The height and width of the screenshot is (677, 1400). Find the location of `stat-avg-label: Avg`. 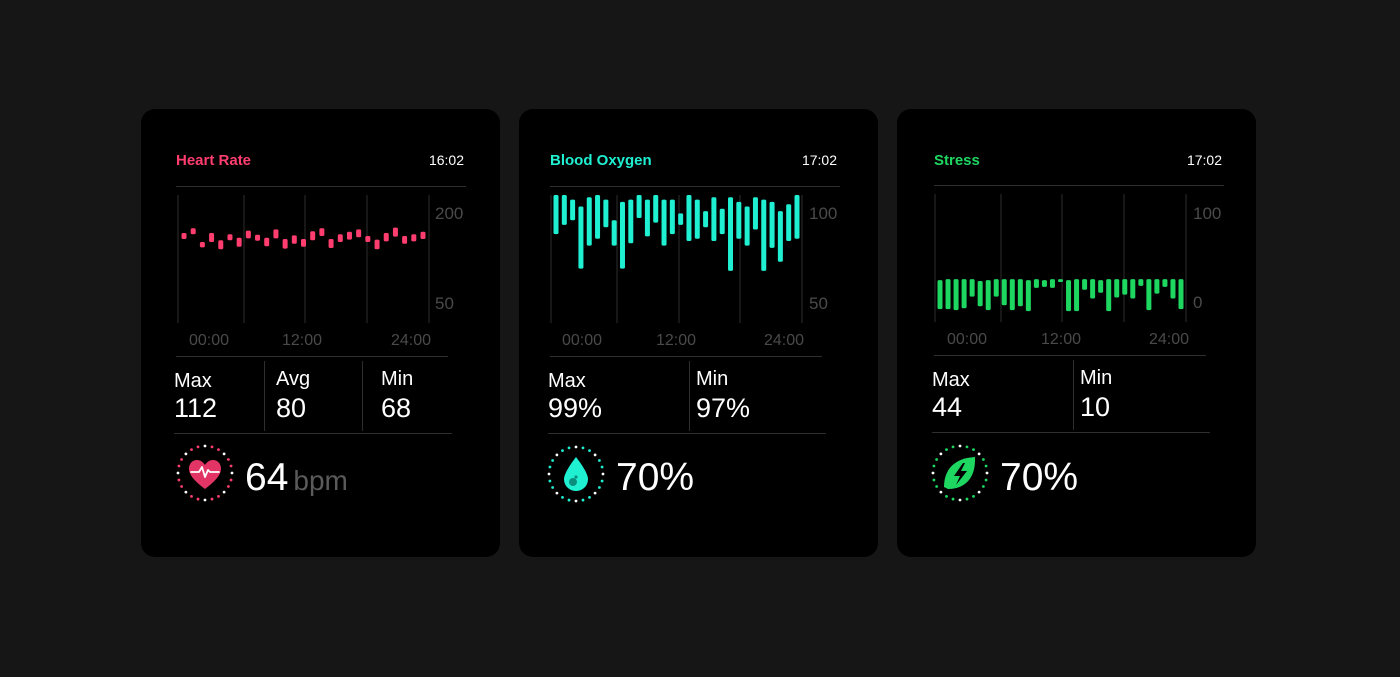

stat-avg-label: Avg is located at coordinates (293, 379).